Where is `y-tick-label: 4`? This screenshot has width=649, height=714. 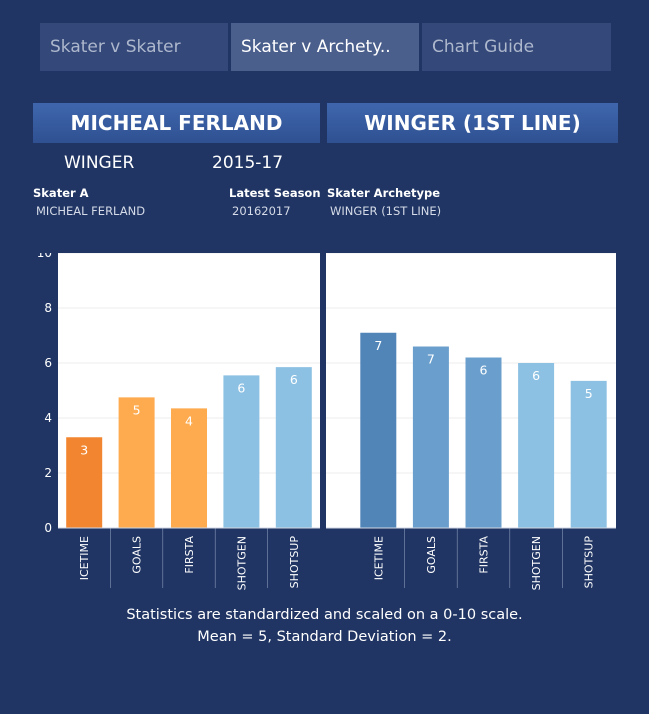
y-tick-label: 4 is located at coordinates (48, 418).